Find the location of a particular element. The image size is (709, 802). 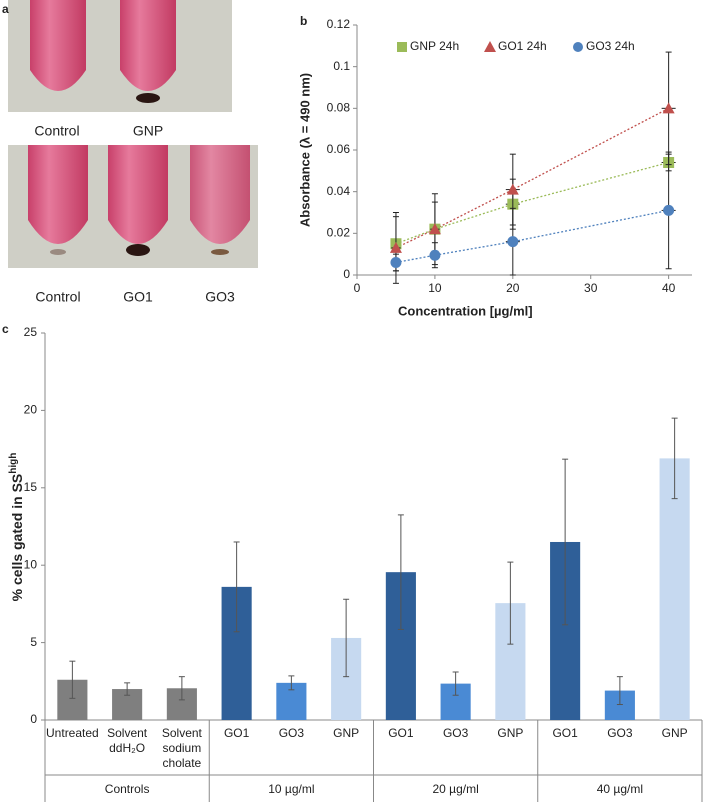

y-tick-label: 0.08 is located at coordinates (339, 108).